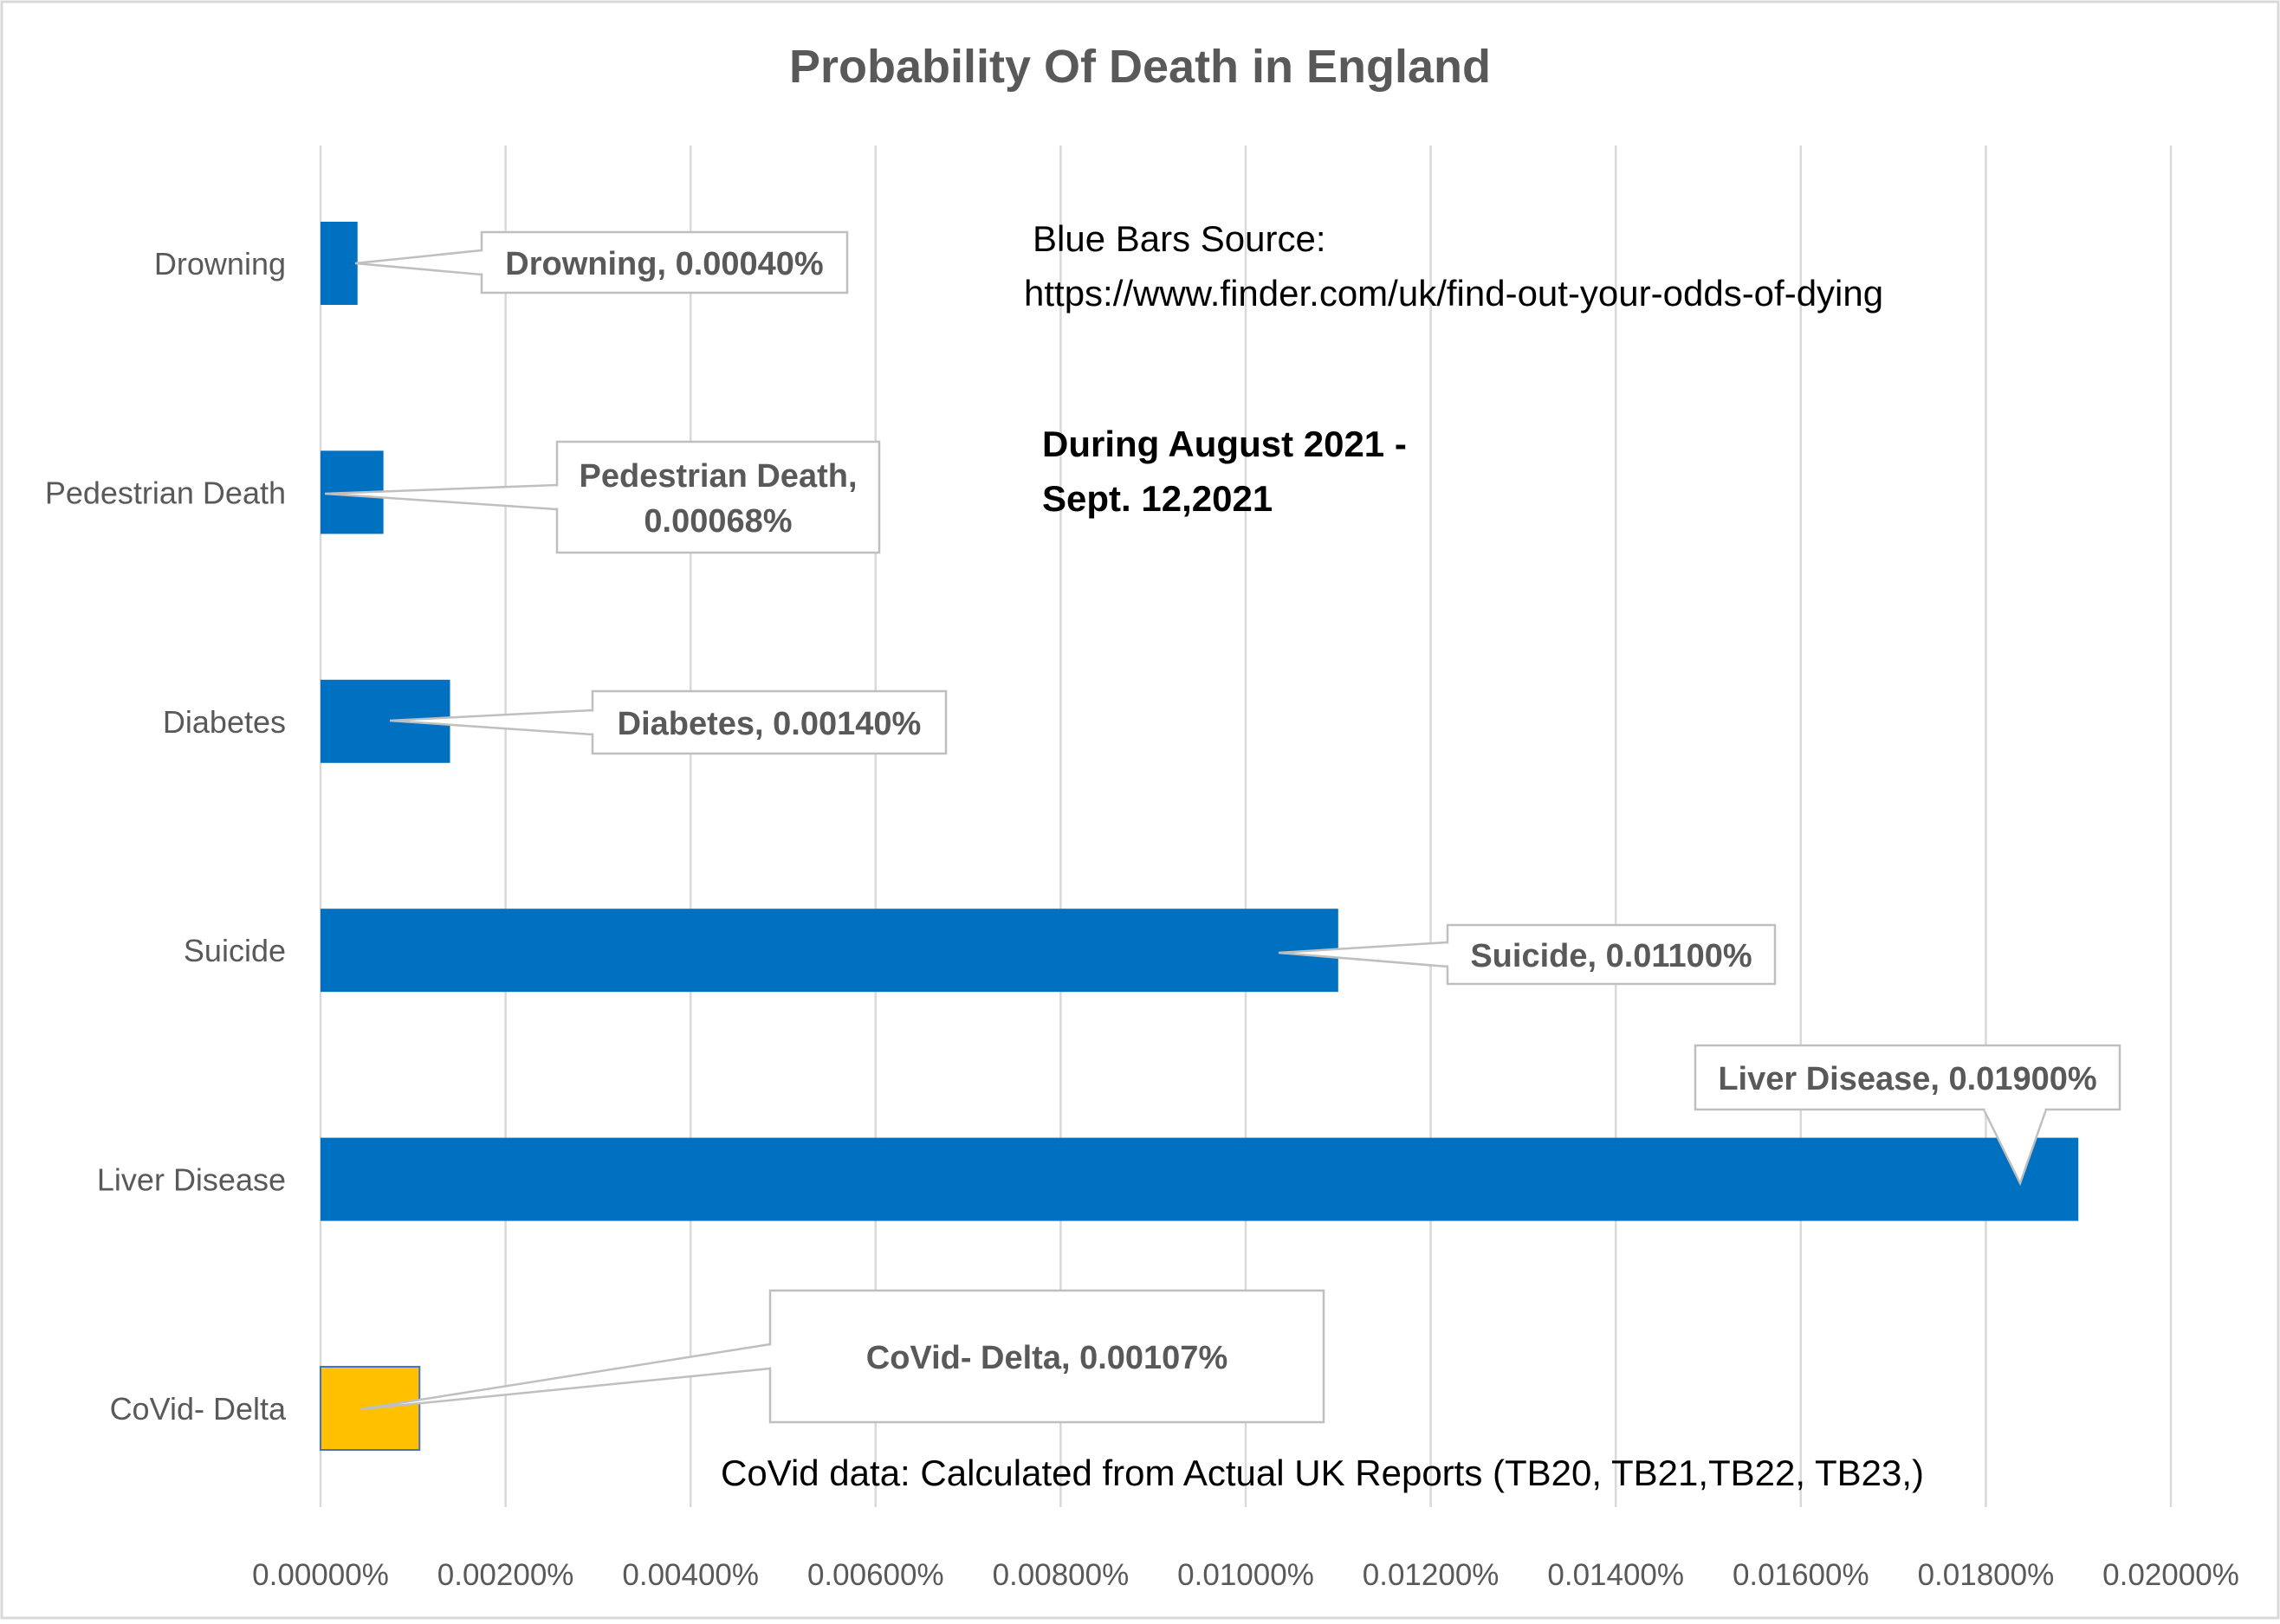  Describe the element at coordinates (1431, 1575) in the screenshot. I see `x-tick-label: 0.01200%` at that location.